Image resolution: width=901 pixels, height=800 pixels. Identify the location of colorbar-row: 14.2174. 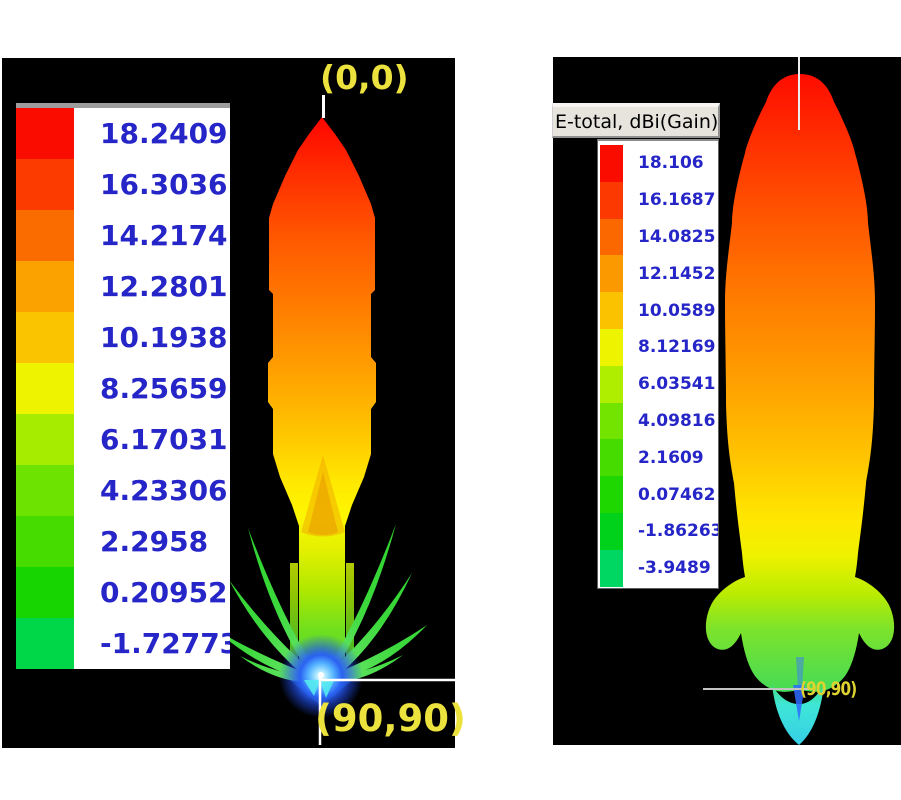
(123, 235).